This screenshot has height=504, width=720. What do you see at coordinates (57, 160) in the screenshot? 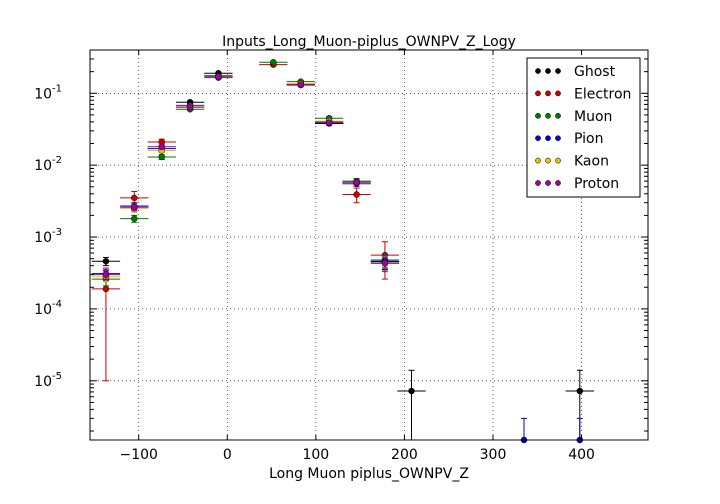
I see `y-tick-exponent: -2` at bounding box center [57, 160].